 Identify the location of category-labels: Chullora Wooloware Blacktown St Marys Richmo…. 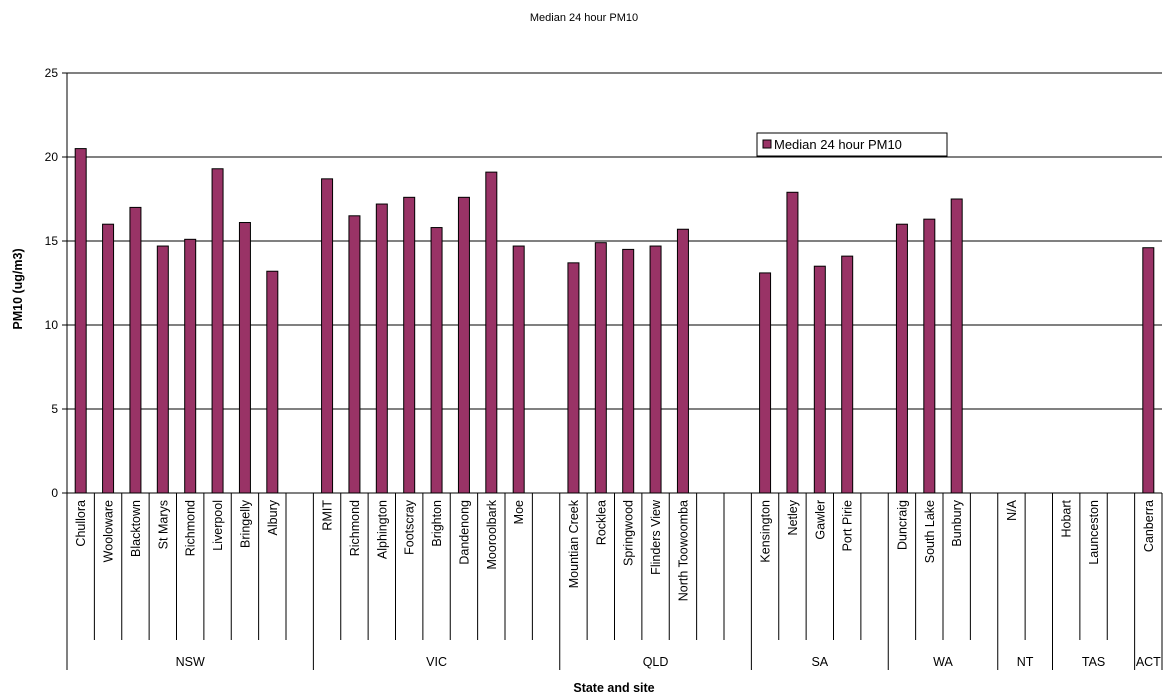
(615, 550).